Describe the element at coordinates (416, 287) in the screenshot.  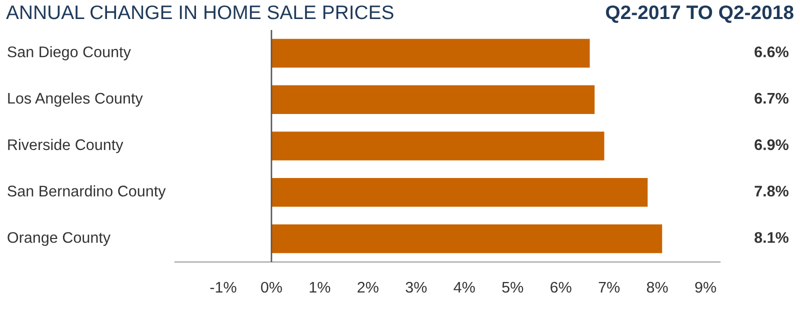
I see `x-tick-label: 3%` at that location.